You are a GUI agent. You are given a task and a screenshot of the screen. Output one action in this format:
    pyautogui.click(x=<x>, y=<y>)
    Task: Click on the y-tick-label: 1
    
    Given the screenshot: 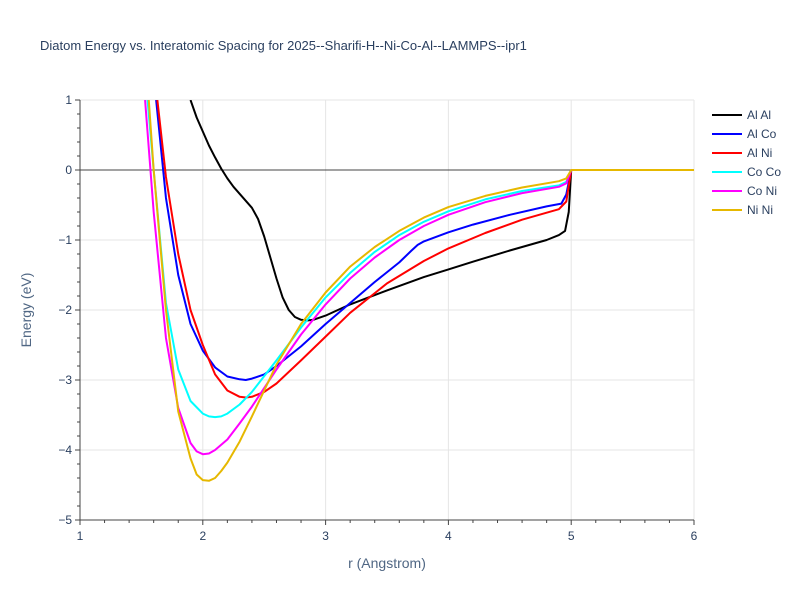 What is the action you would take?
    pyautogui.click(x=68, y=100)
    